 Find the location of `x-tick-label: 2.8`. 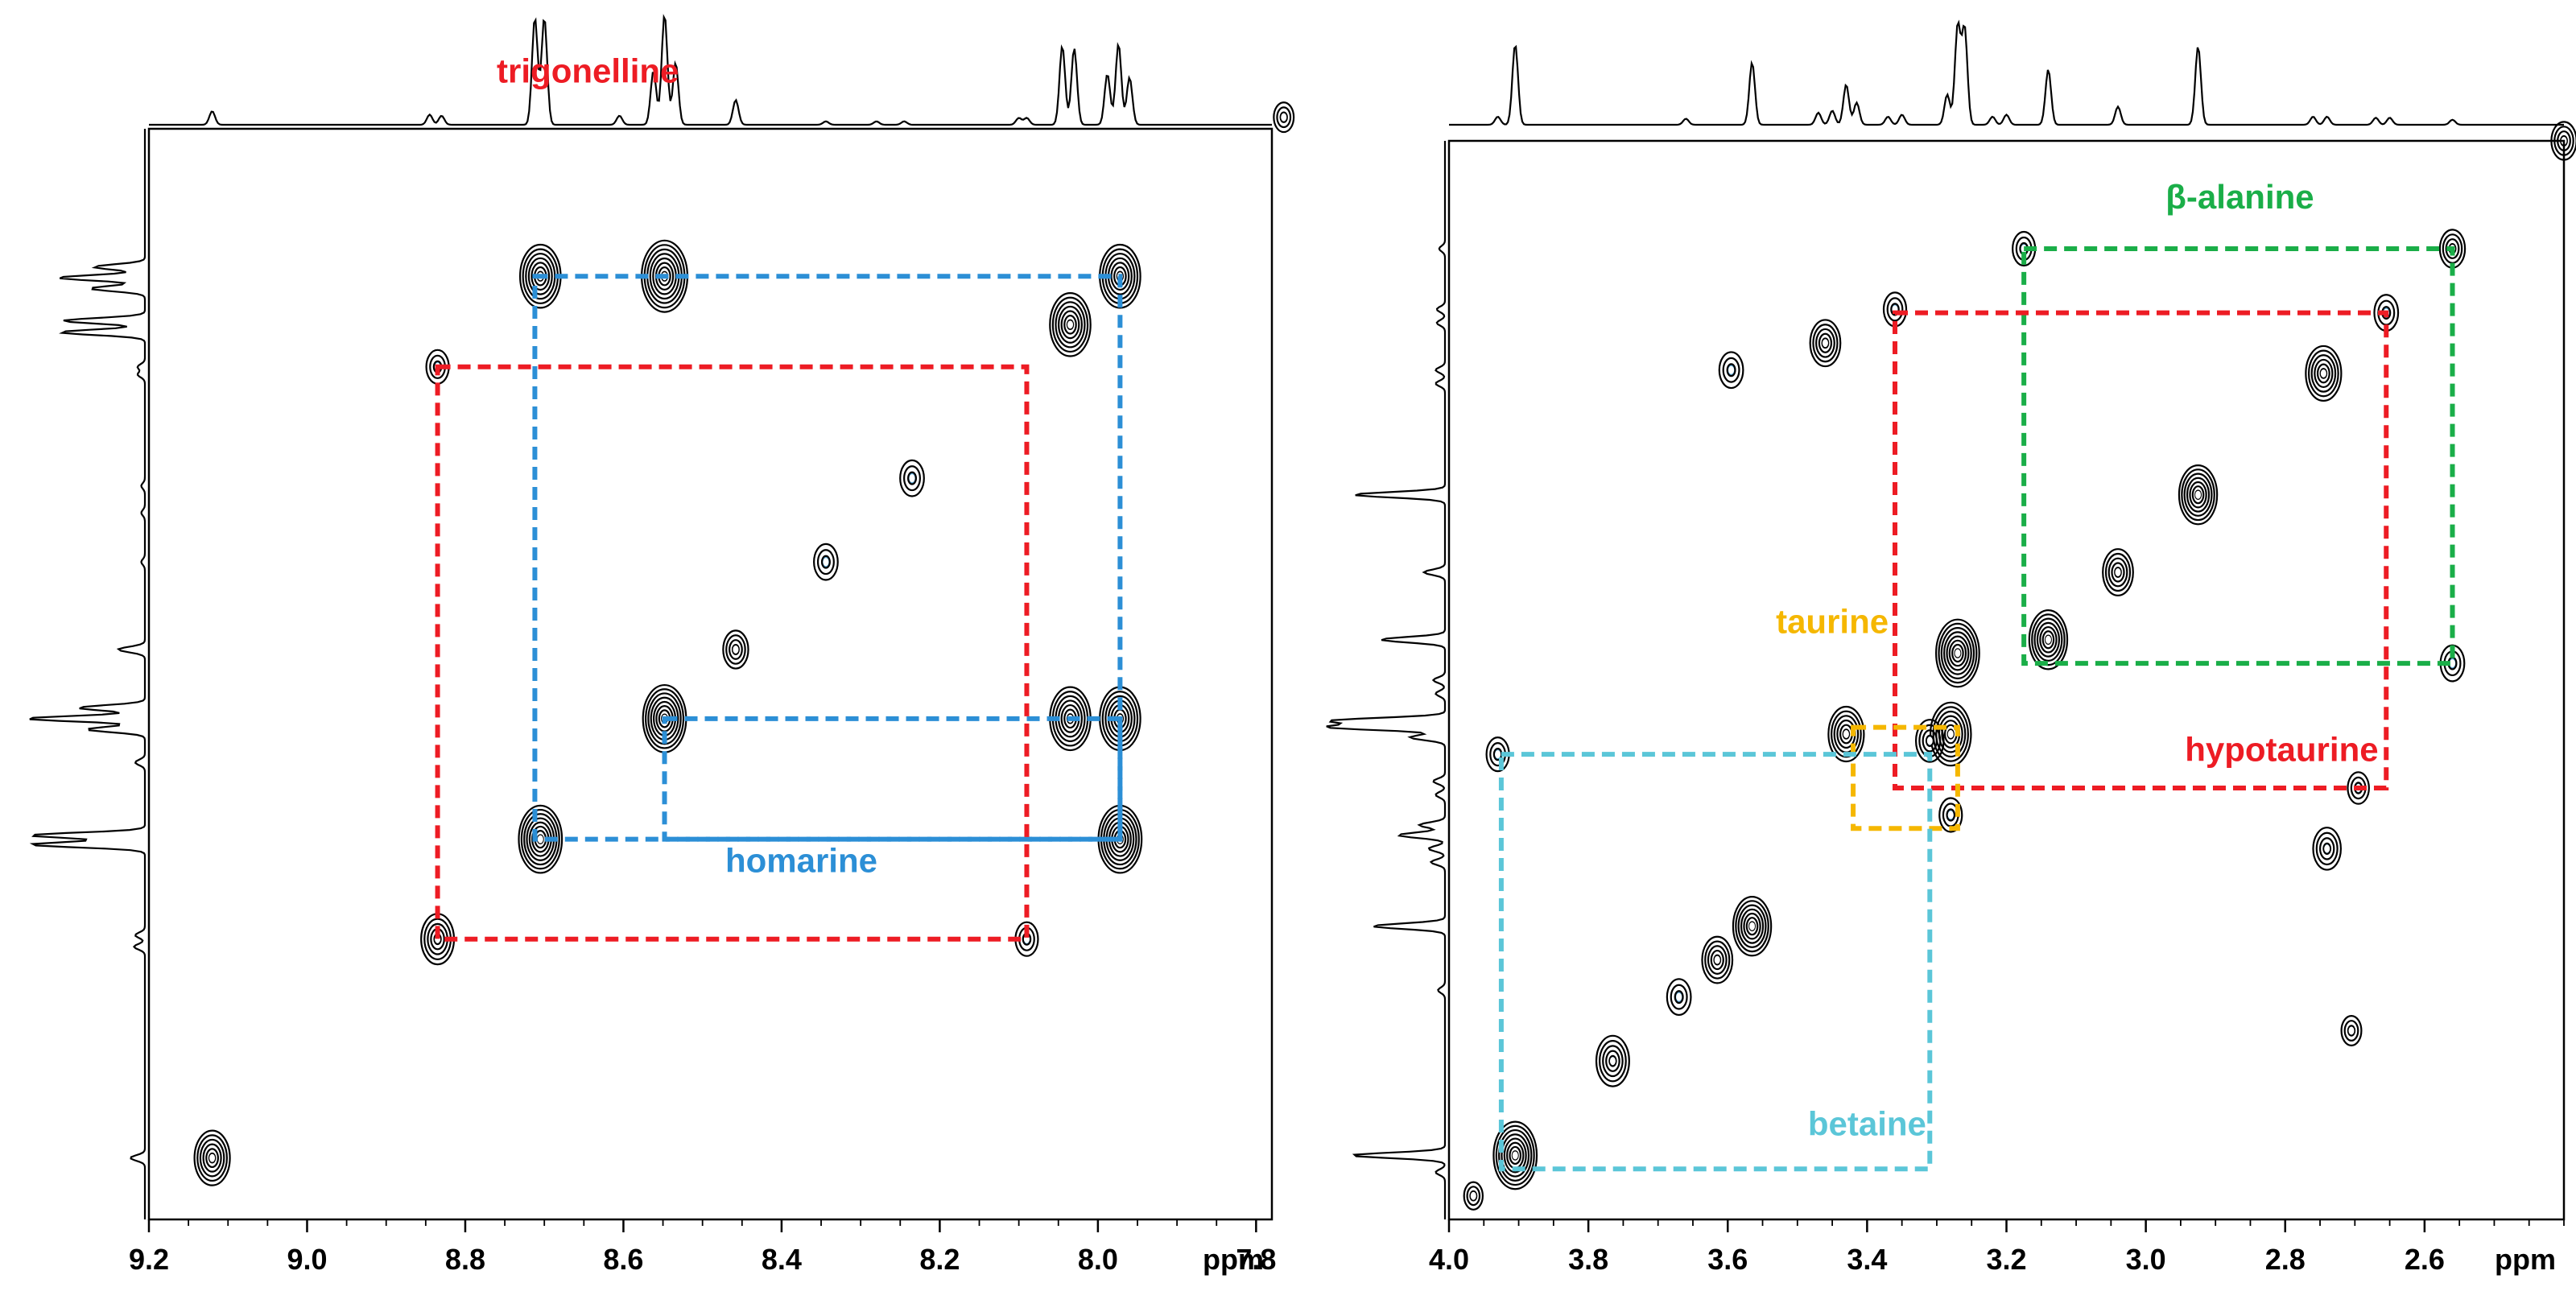

x-tick-label: 2.8 is located at coordinates (2285, 1259).